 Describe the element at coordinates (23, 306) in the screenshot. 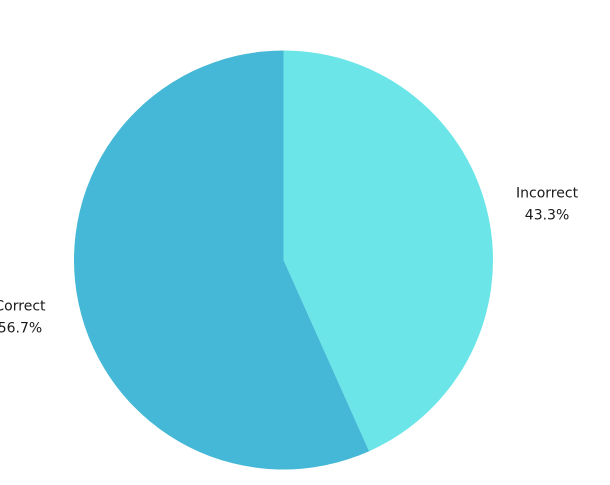

I see `slice-label: Correct` at that location.